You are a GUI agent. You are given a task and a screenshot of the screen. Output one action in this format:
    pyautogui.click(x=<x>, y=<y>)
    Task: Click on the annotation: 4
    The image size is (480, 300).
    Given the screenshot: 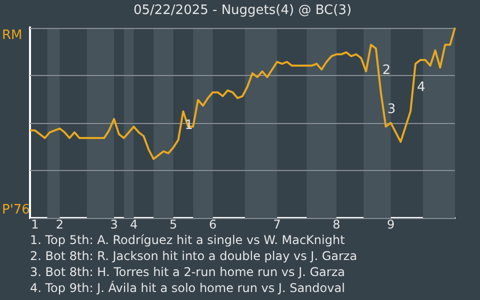 What is the action you would take?
    pyautogui.click(x=421, y=87)
    